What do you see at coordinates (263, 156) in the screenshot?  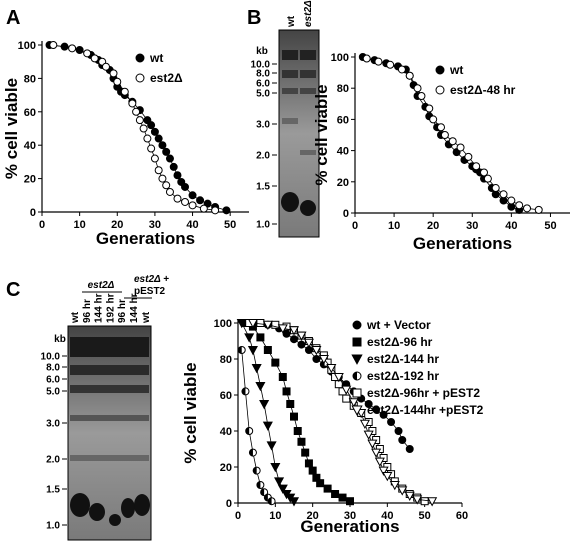 I see `gel-size: 2.0` at bounding box center [263, 156].